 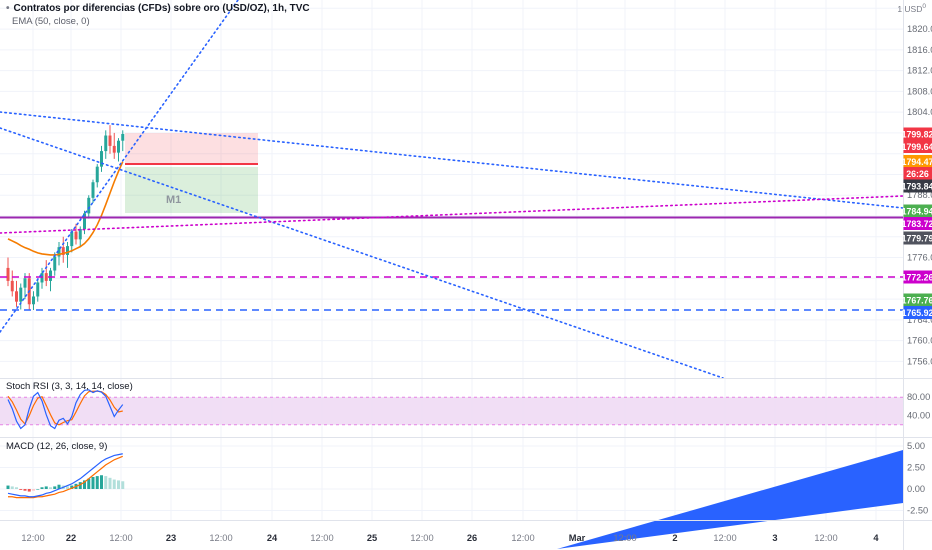 I want to click on macd-line, so click(x=65, y=475).